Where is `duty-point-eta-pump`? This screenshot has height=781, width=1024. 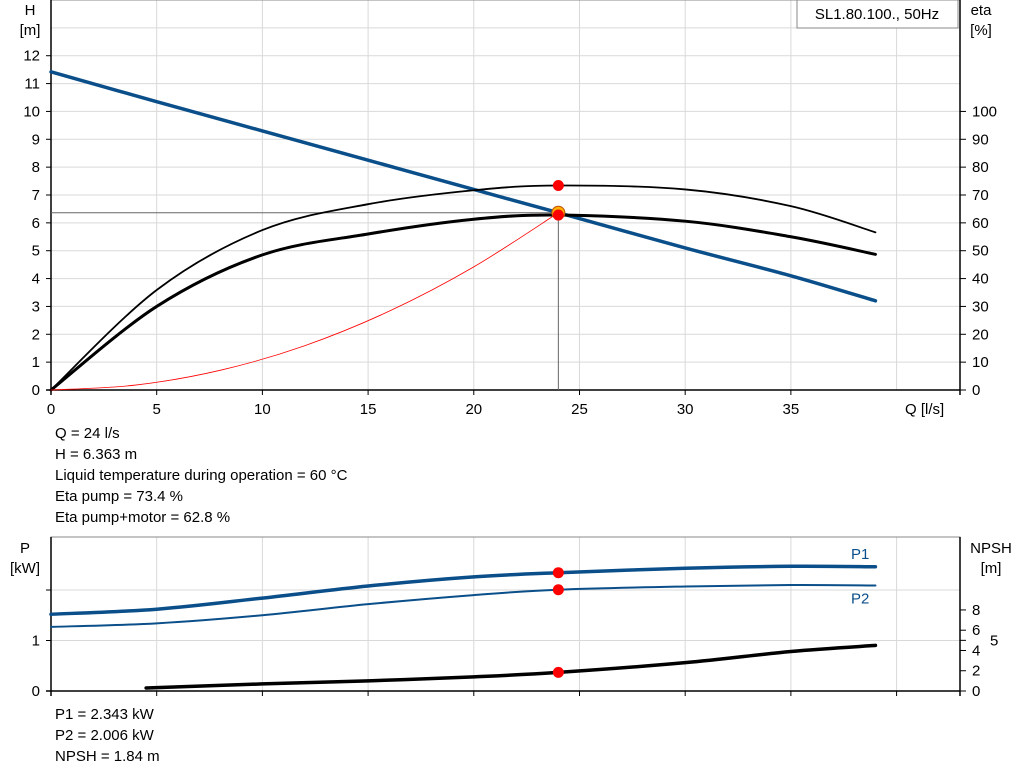 duty-point-eta-pump is located at coordinates (558, 186).